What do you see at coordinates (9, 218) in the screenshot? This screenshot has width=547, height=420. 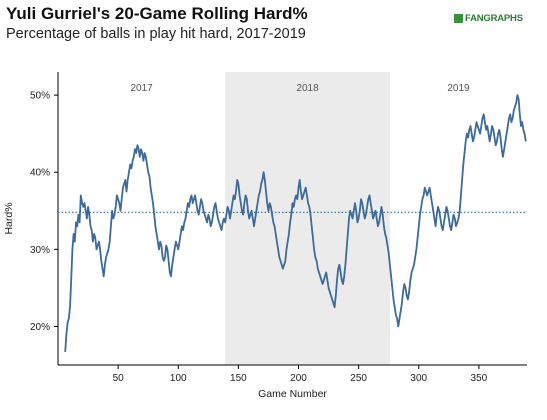 I see `y-axis-title: Hard%` at bounding box center [9, 218].